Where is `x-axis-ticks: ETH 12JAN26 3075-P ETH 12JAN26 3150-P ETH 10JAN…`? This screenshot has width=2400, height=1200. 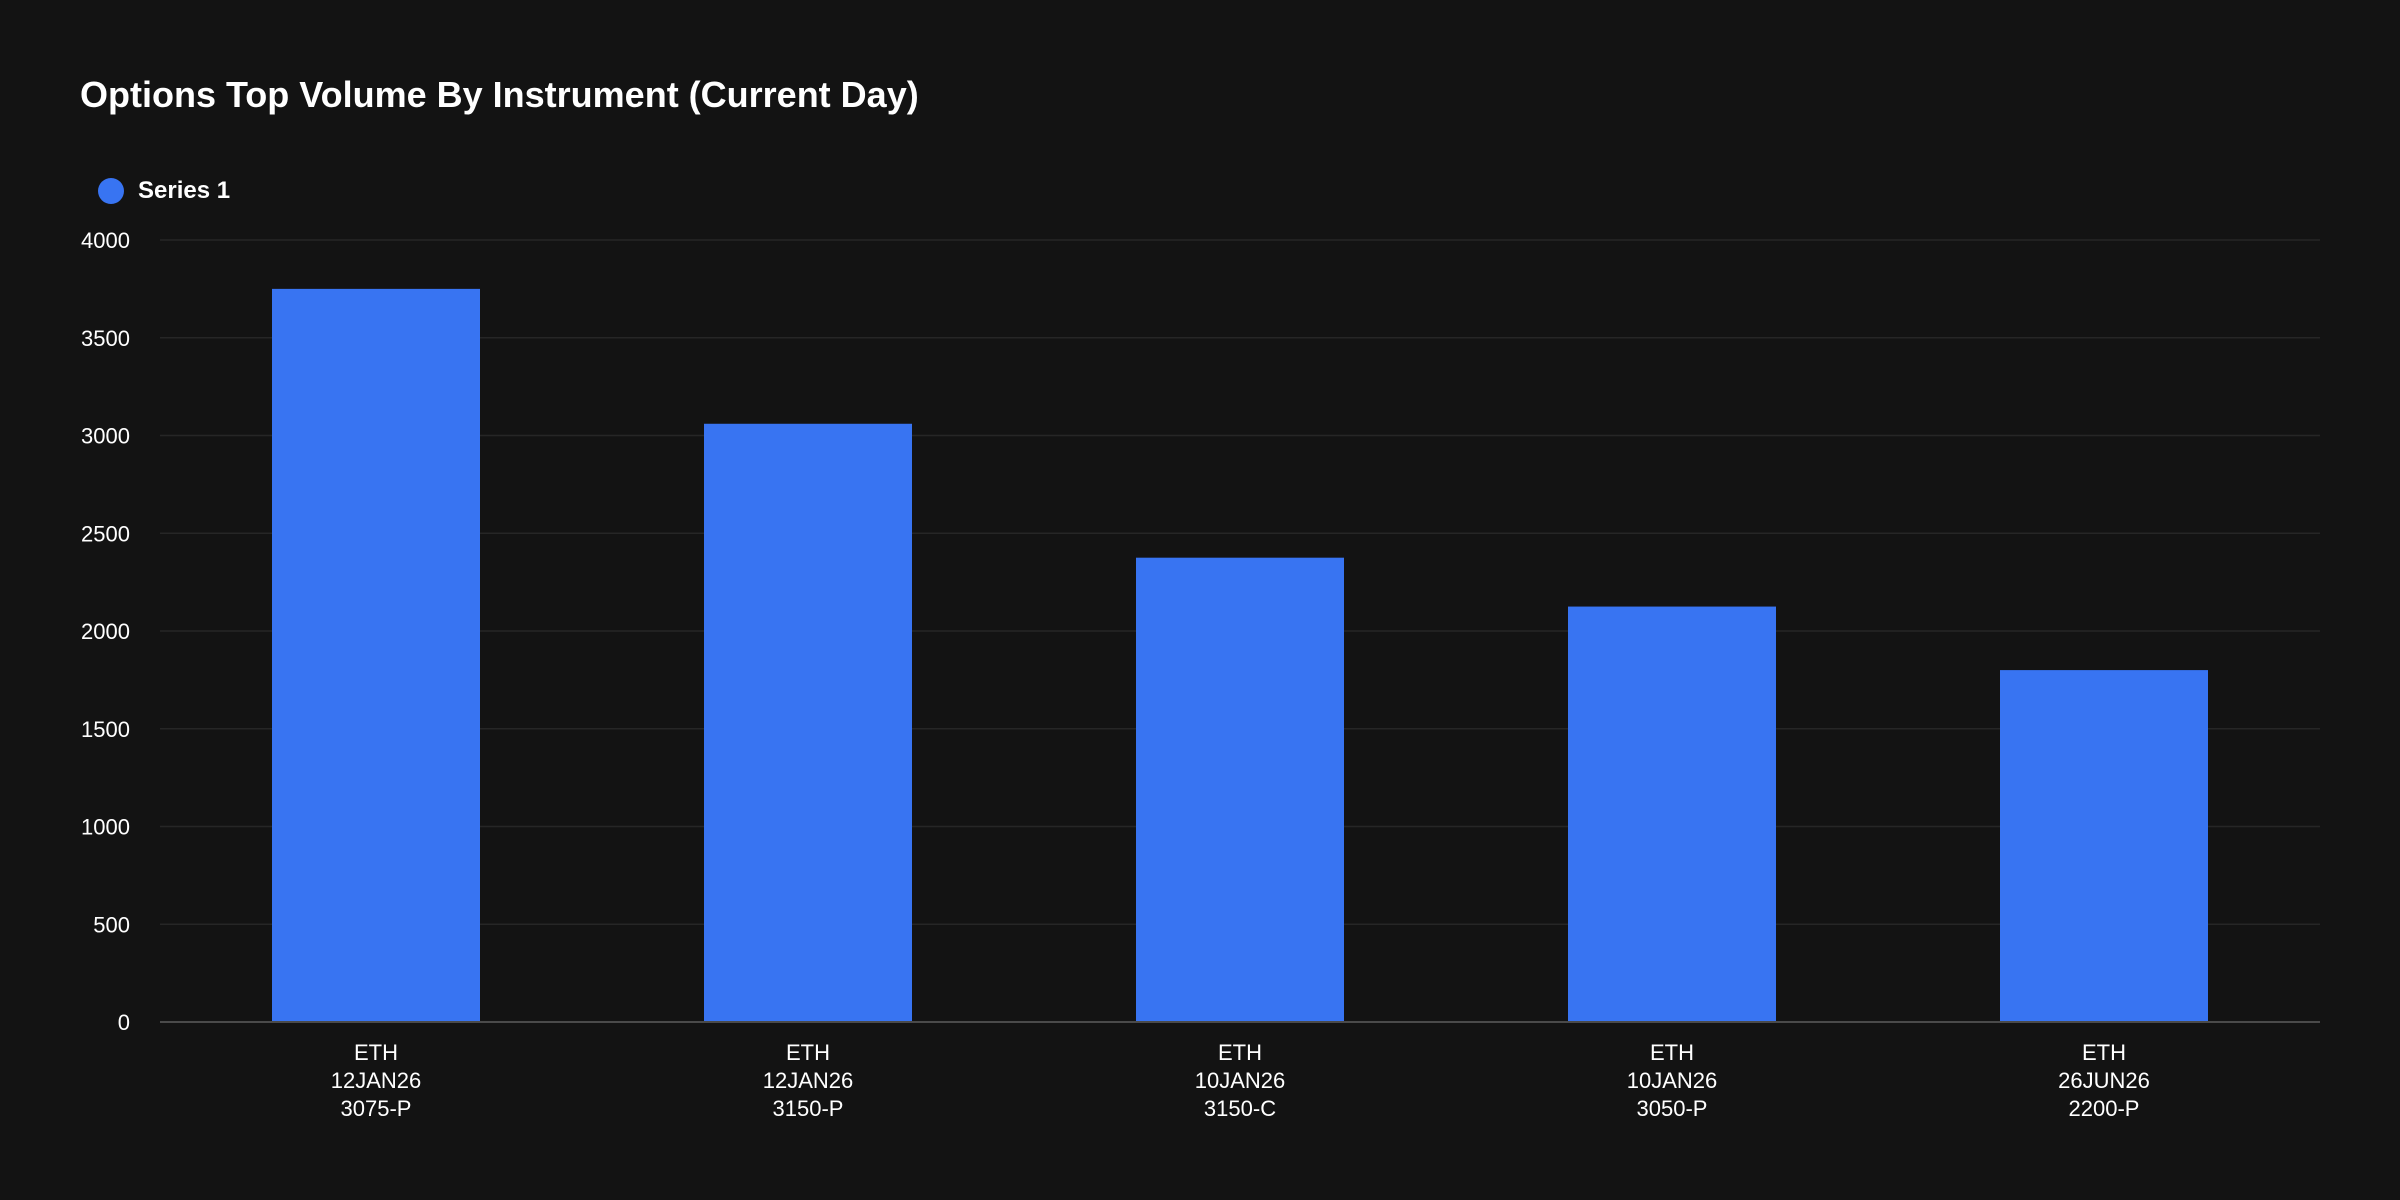
x-axis-ticks: ETH 12JAN26 3075-P ETH 12JAN26 3150-P ETH 10JAN… is located at coordinates (1240, 1080).